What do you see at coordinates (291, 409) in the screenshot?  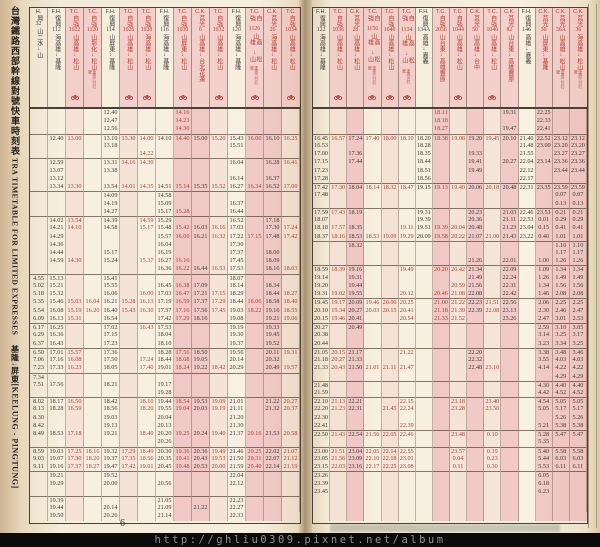 I see `time-cell: 20.37` at bounding box center [291, 409].